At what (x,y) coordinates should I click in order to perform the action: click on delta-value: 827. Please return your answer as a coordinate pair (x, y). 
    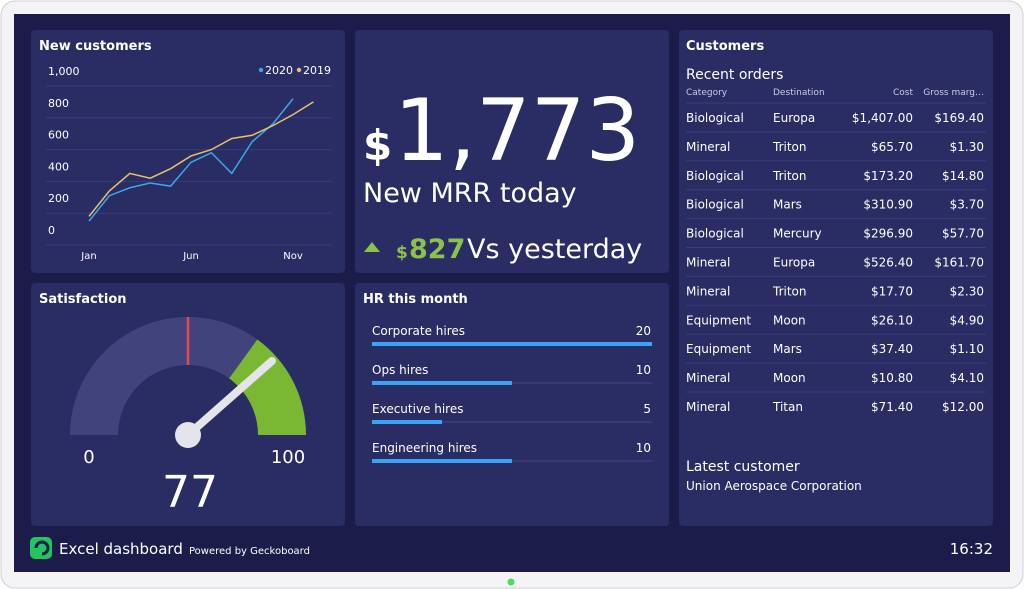
    Looking at the image, I should click on (437, 249).